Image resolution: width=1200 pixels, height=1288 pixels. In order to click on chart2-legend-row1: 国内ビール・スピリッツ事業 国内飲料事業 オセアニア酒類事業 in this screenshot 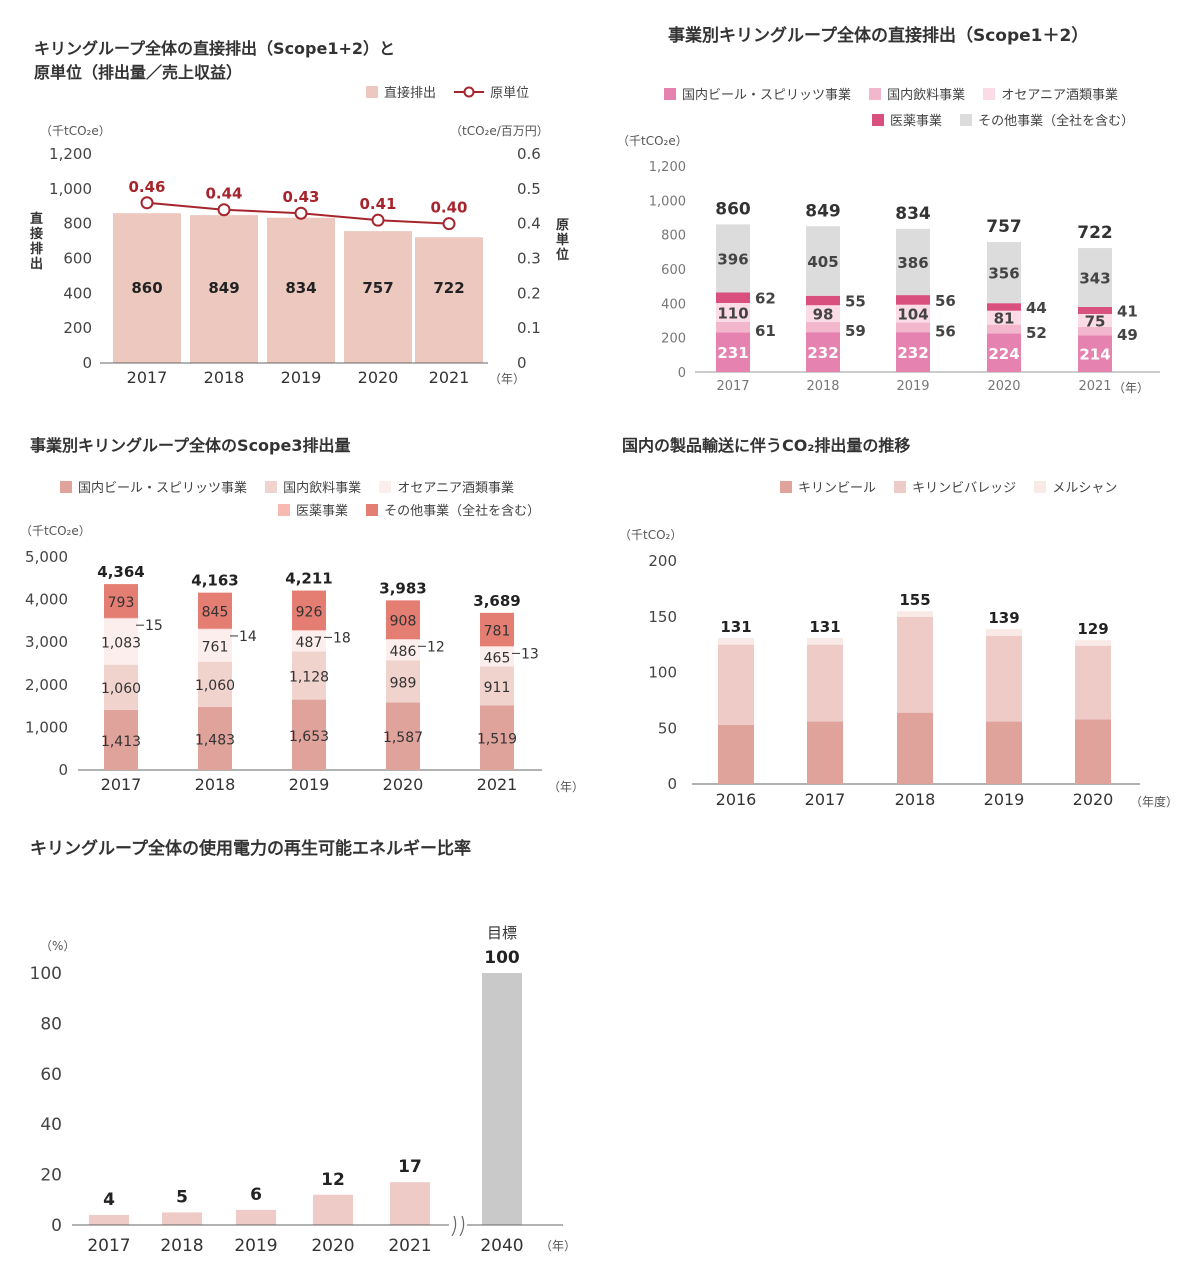, I will do `click(898, 94)`.